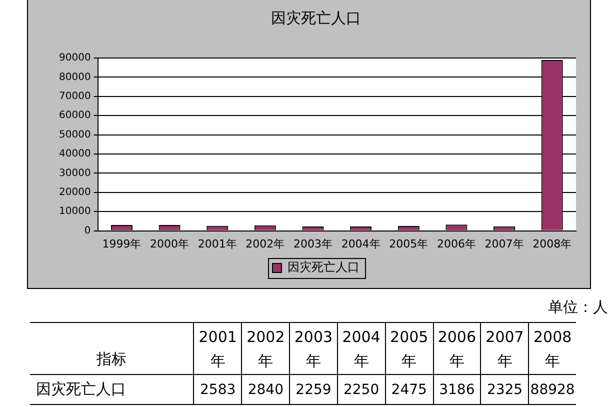 The image size is (616, 407). I want to click on category-label: 2003年, so click(313, 349).